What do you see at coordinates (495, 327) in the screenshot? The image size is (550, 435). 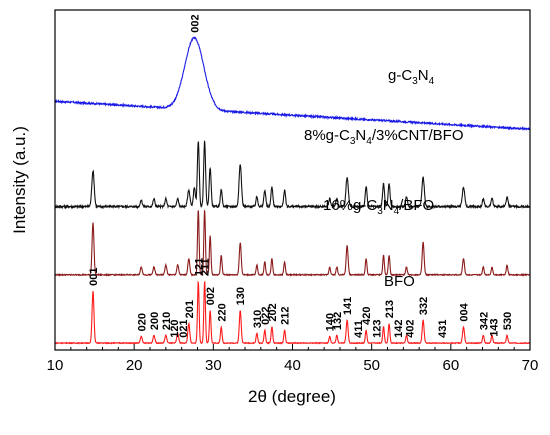 I see `peak-label: 143` at bounding box center [495, 327].